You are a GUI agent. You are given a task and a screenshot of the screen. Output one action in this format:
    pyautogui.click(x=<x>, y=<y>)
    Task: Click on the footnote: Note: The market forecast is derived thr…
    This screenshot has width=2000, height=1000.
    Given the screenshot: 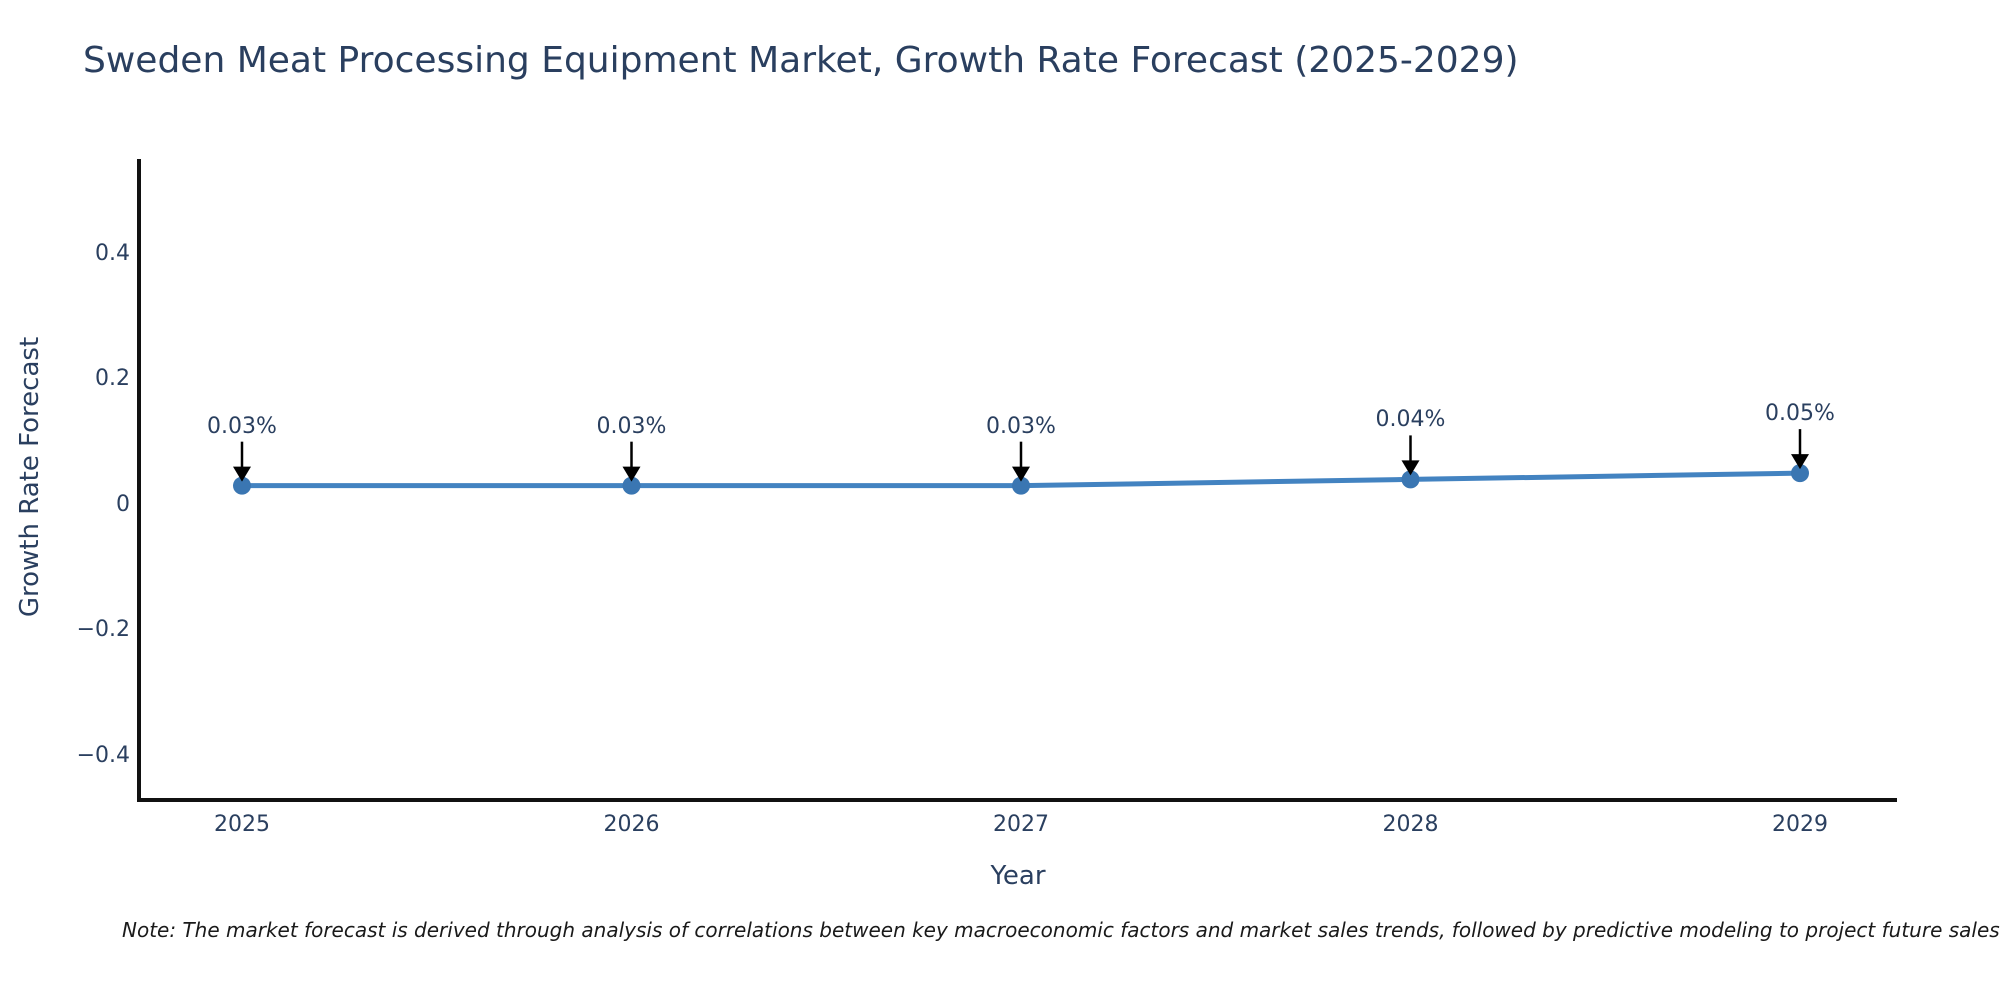 What is the action you would take?
    pyautogui.click(x=1061, y=930)
    